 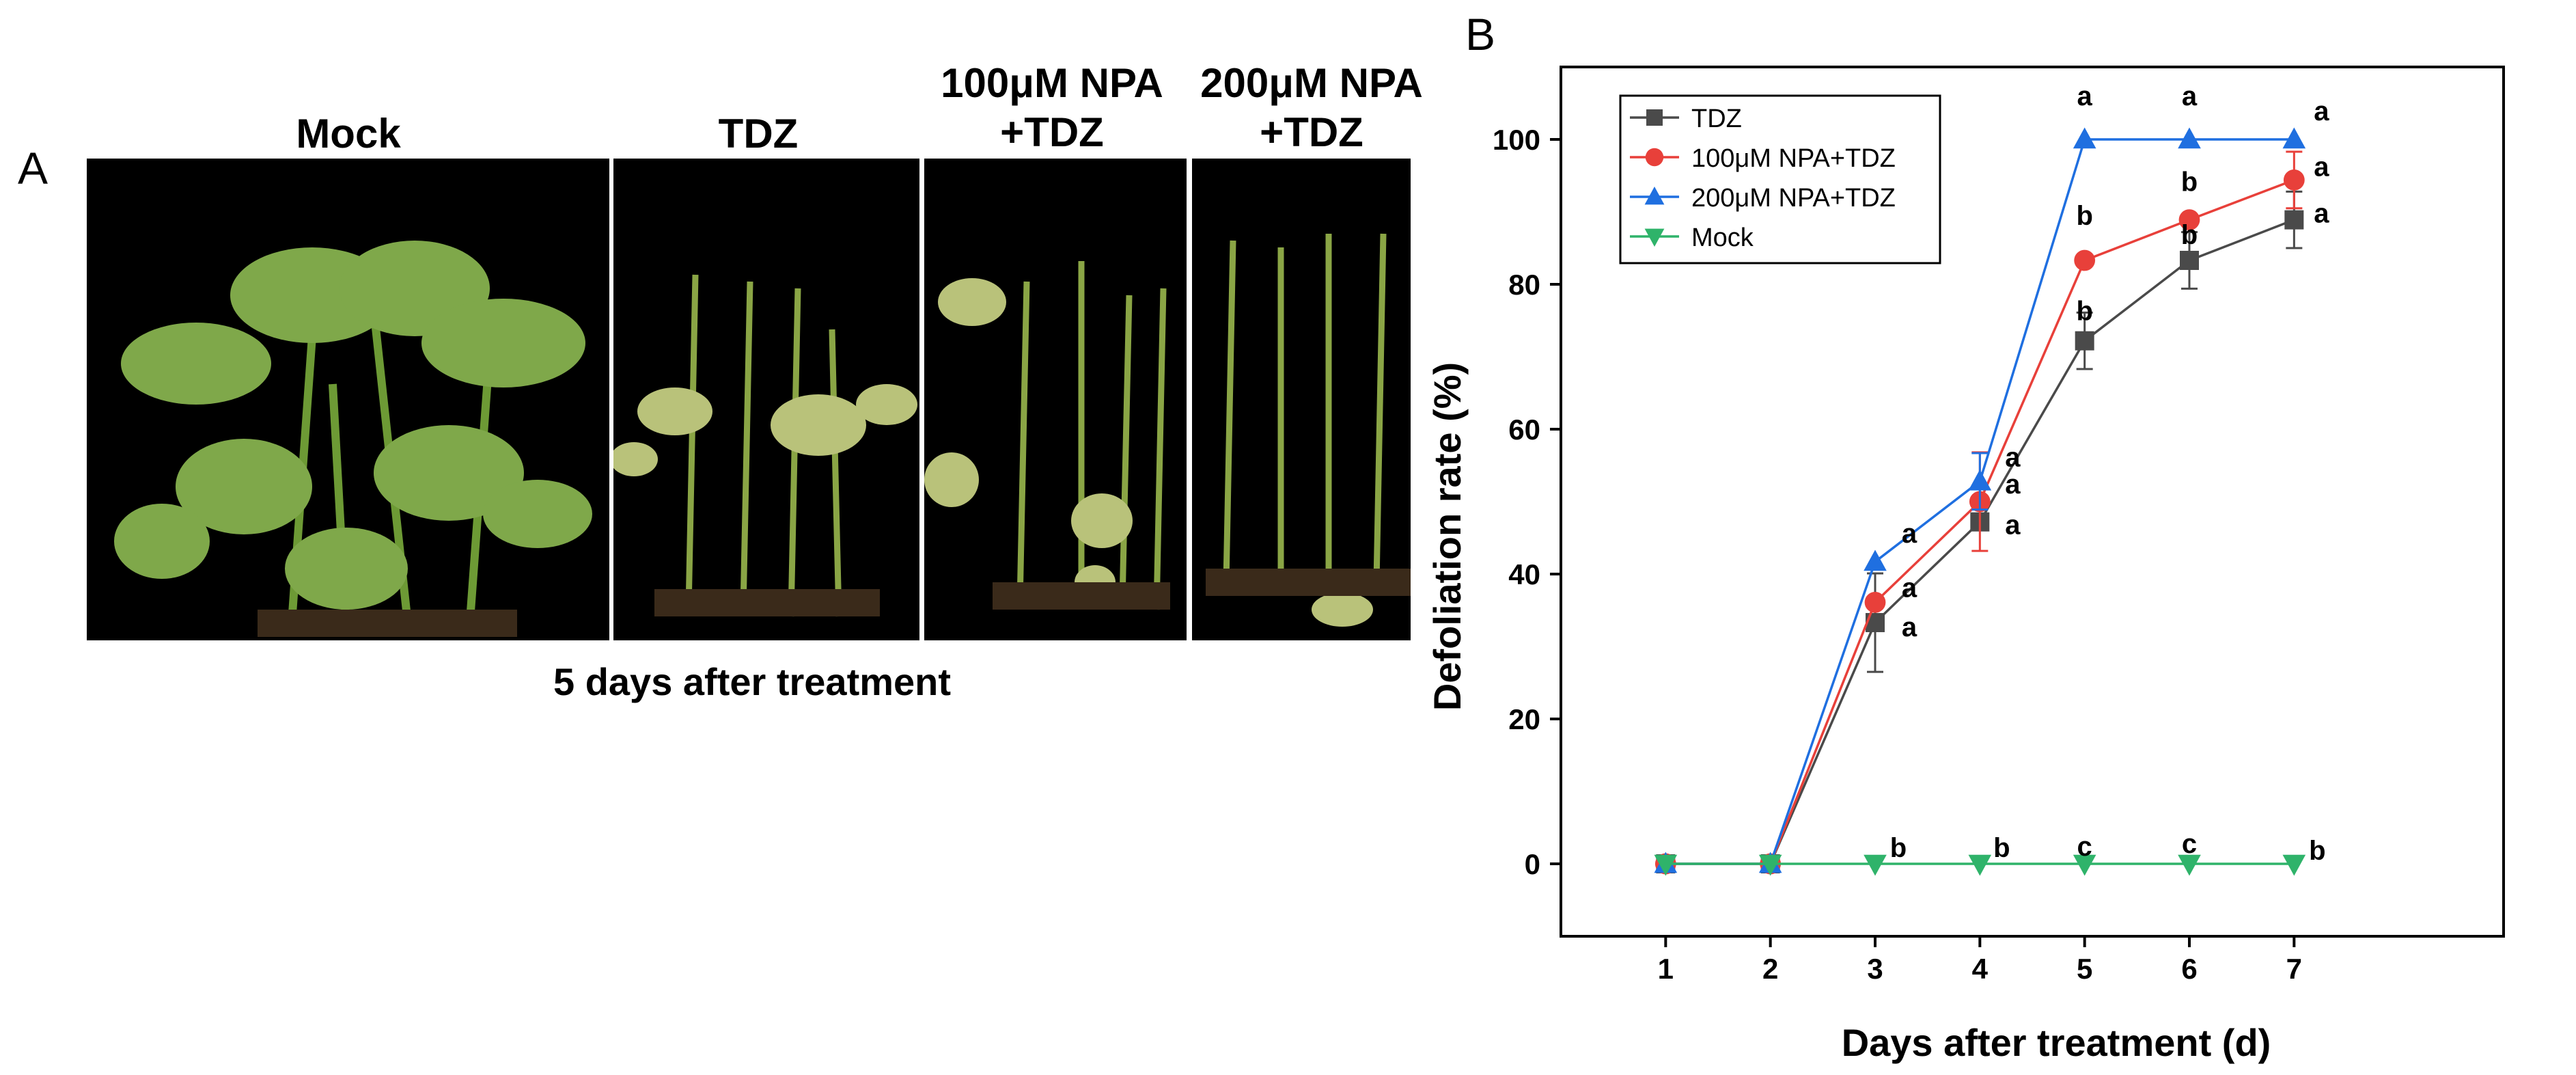 What do you see at coordinates (1481, 34) in the screenshot?
I see `panel-b-letter: B` at bounding box center [1481, 34].